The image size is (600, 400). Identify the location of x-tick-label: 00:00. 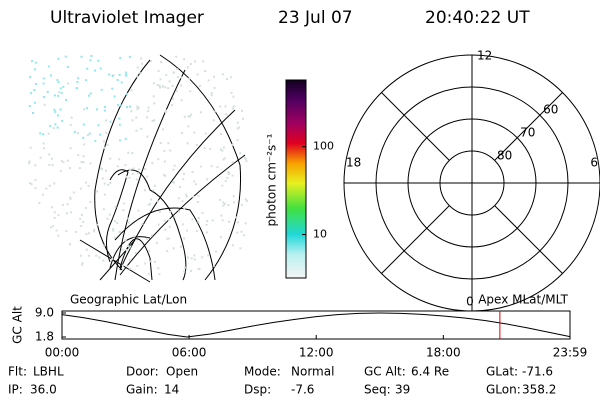
(62, 353).